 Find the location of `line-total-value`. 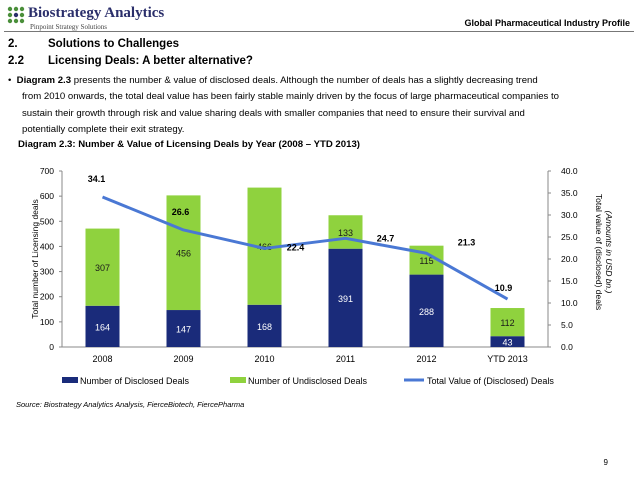

line-total-value is located at coordinates (305, 248).